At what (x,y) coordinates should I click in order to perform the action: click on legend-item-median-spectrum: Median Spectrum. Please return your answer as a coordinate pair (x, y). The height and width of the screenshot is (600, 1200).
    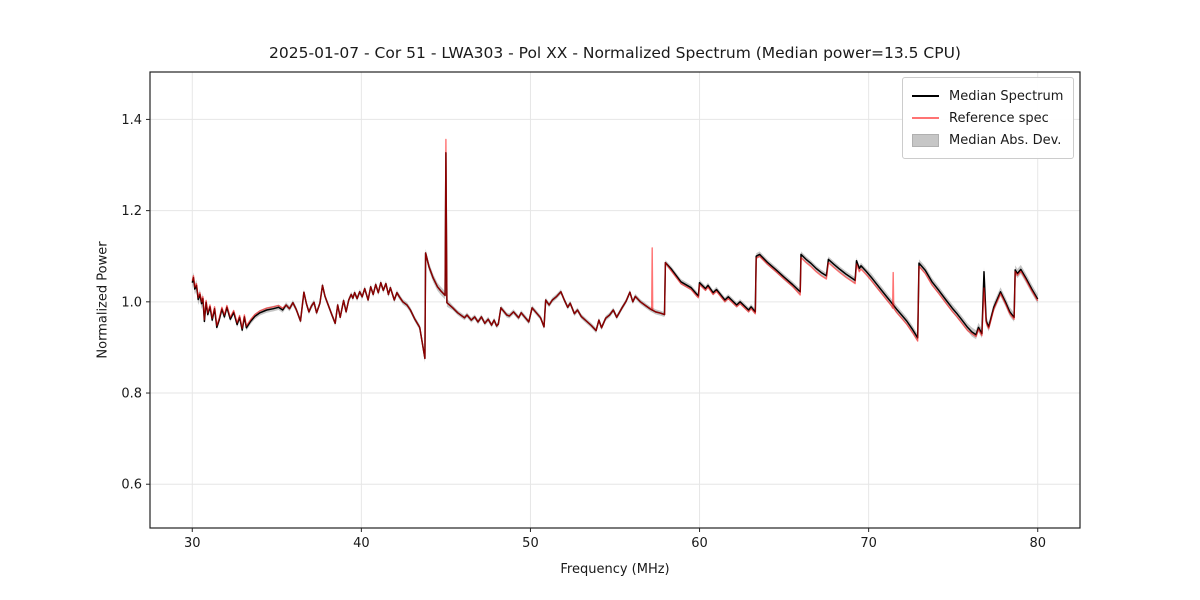
    Looking at the image, I should click on (987, 96).